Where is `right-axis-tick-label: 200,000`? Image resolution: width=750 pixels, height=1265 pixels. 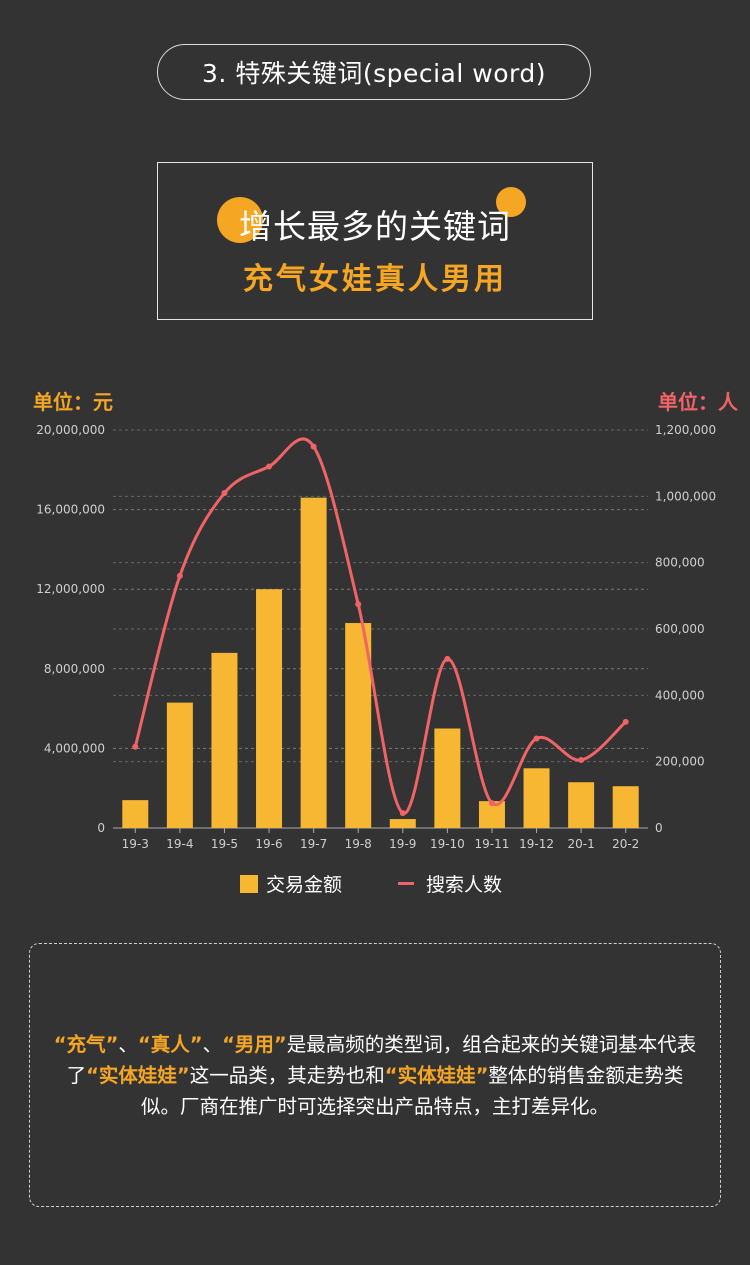
right-axis-tick-label: 200,000 is located at coordinates (680, 762).